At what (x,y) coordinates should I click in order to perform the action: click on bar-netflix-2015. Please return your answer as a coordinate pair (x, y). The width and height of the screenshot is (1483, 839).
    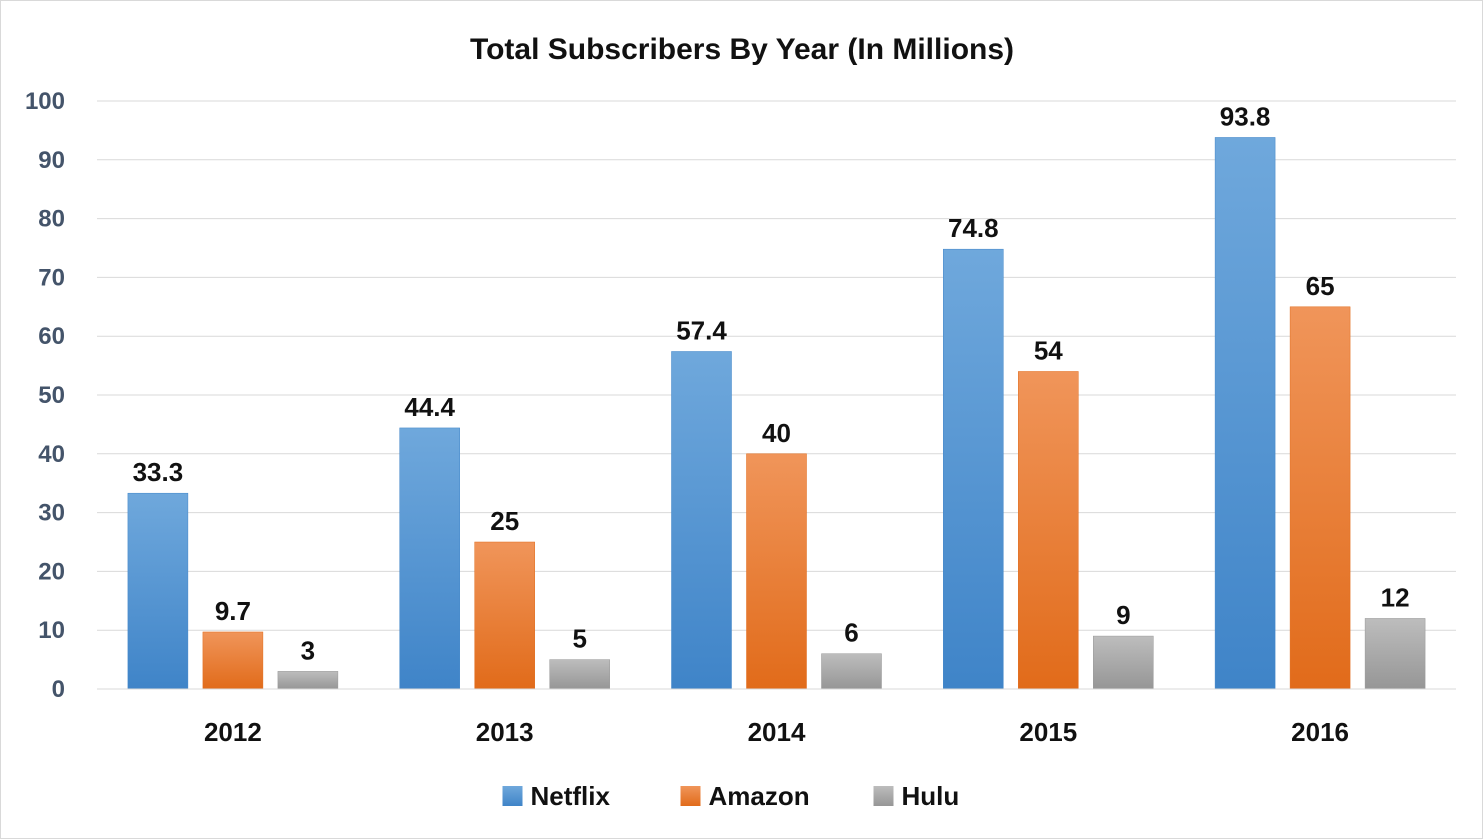
    Looking at the image, I should click on (973, 469).